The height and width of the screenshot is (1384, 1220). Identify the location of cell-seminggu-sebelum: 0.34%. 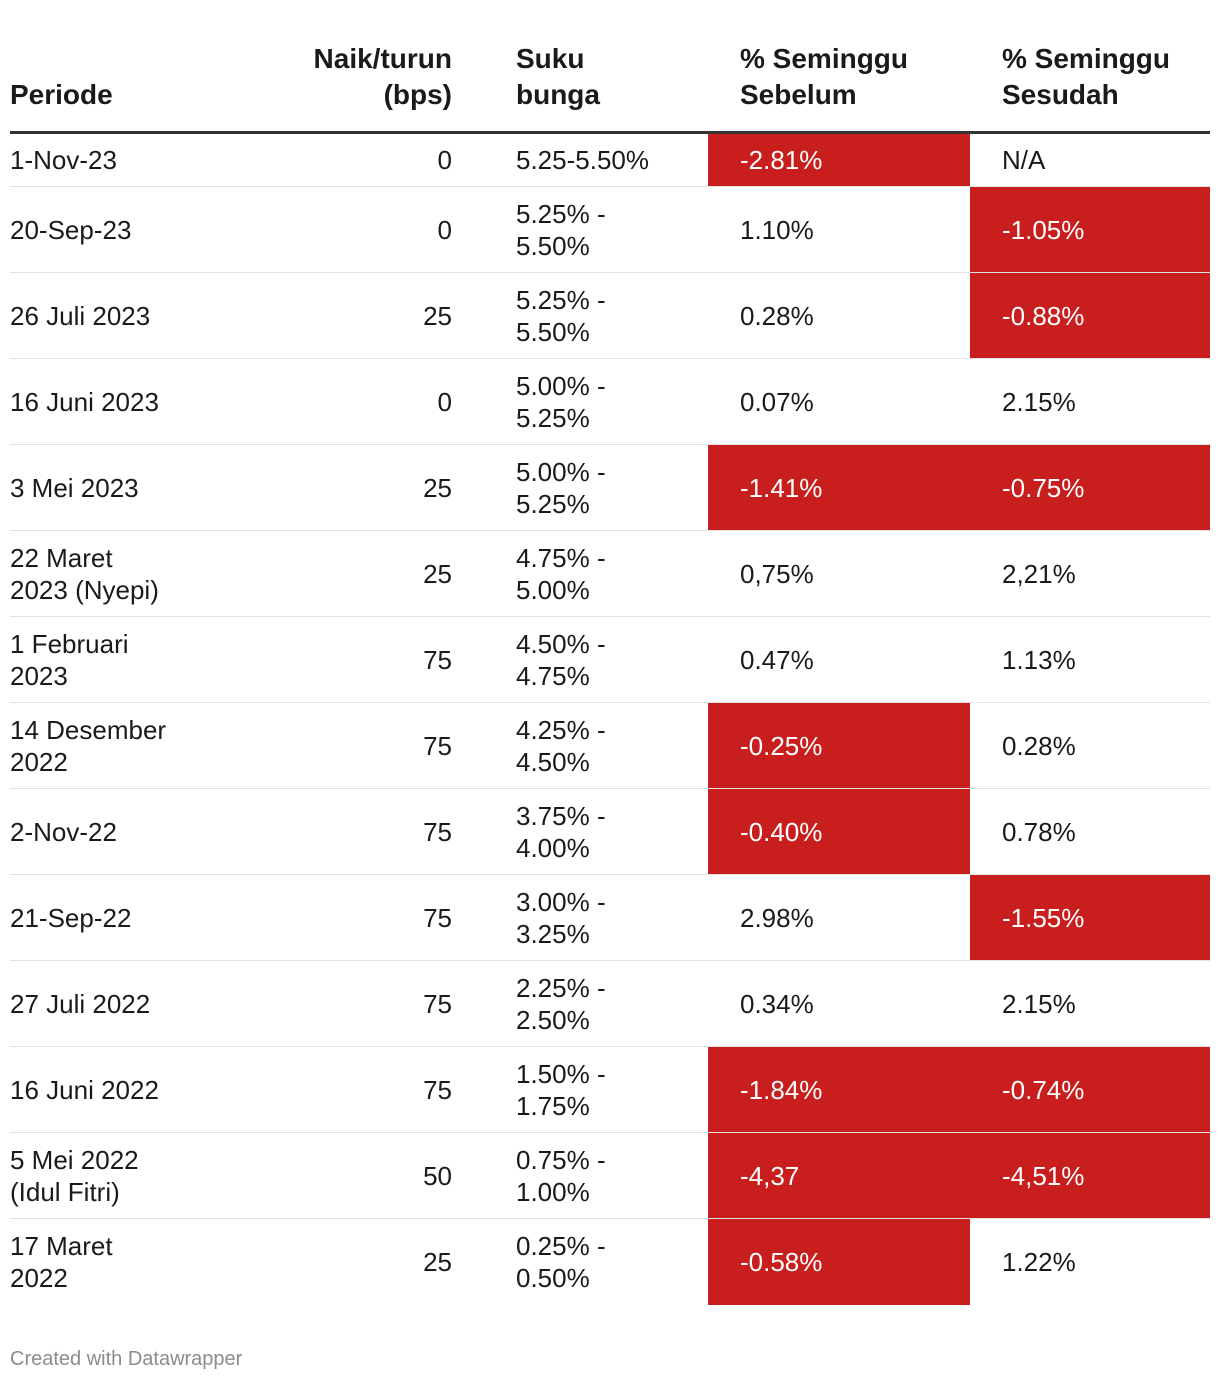
(777, 1003).